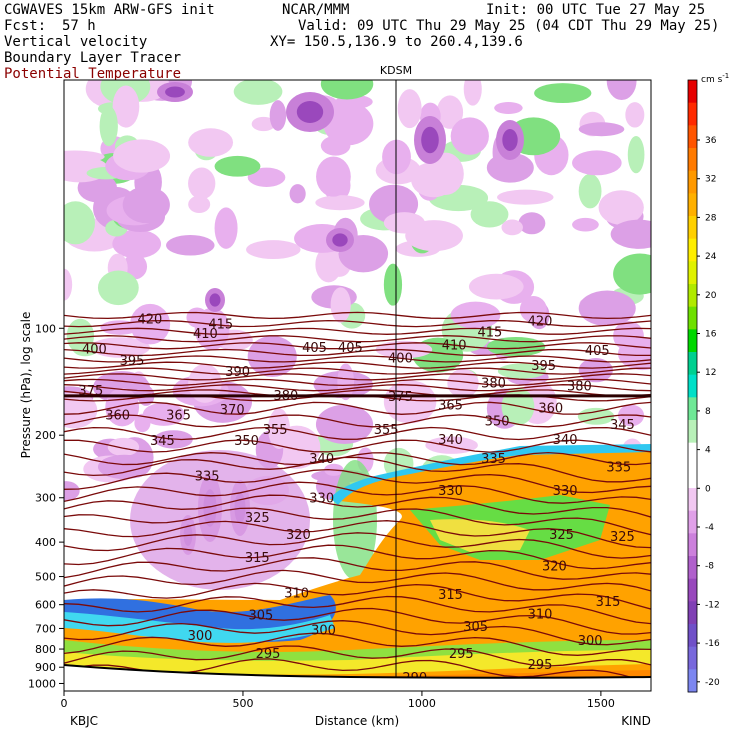 The image size is (740, 740). What do you see at coordinates (199, 627) in the screenshot?
I see `tracer-lower-cyan` at bounding box center [199, 627].